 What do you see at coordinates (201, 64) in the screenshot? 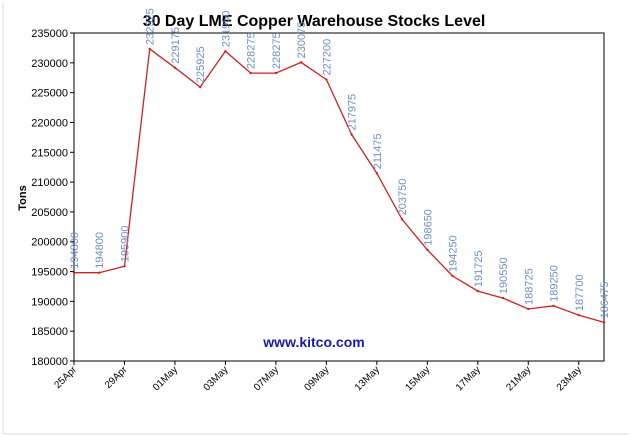
I see `data-label: 225925` at bounding box center [201, 64].